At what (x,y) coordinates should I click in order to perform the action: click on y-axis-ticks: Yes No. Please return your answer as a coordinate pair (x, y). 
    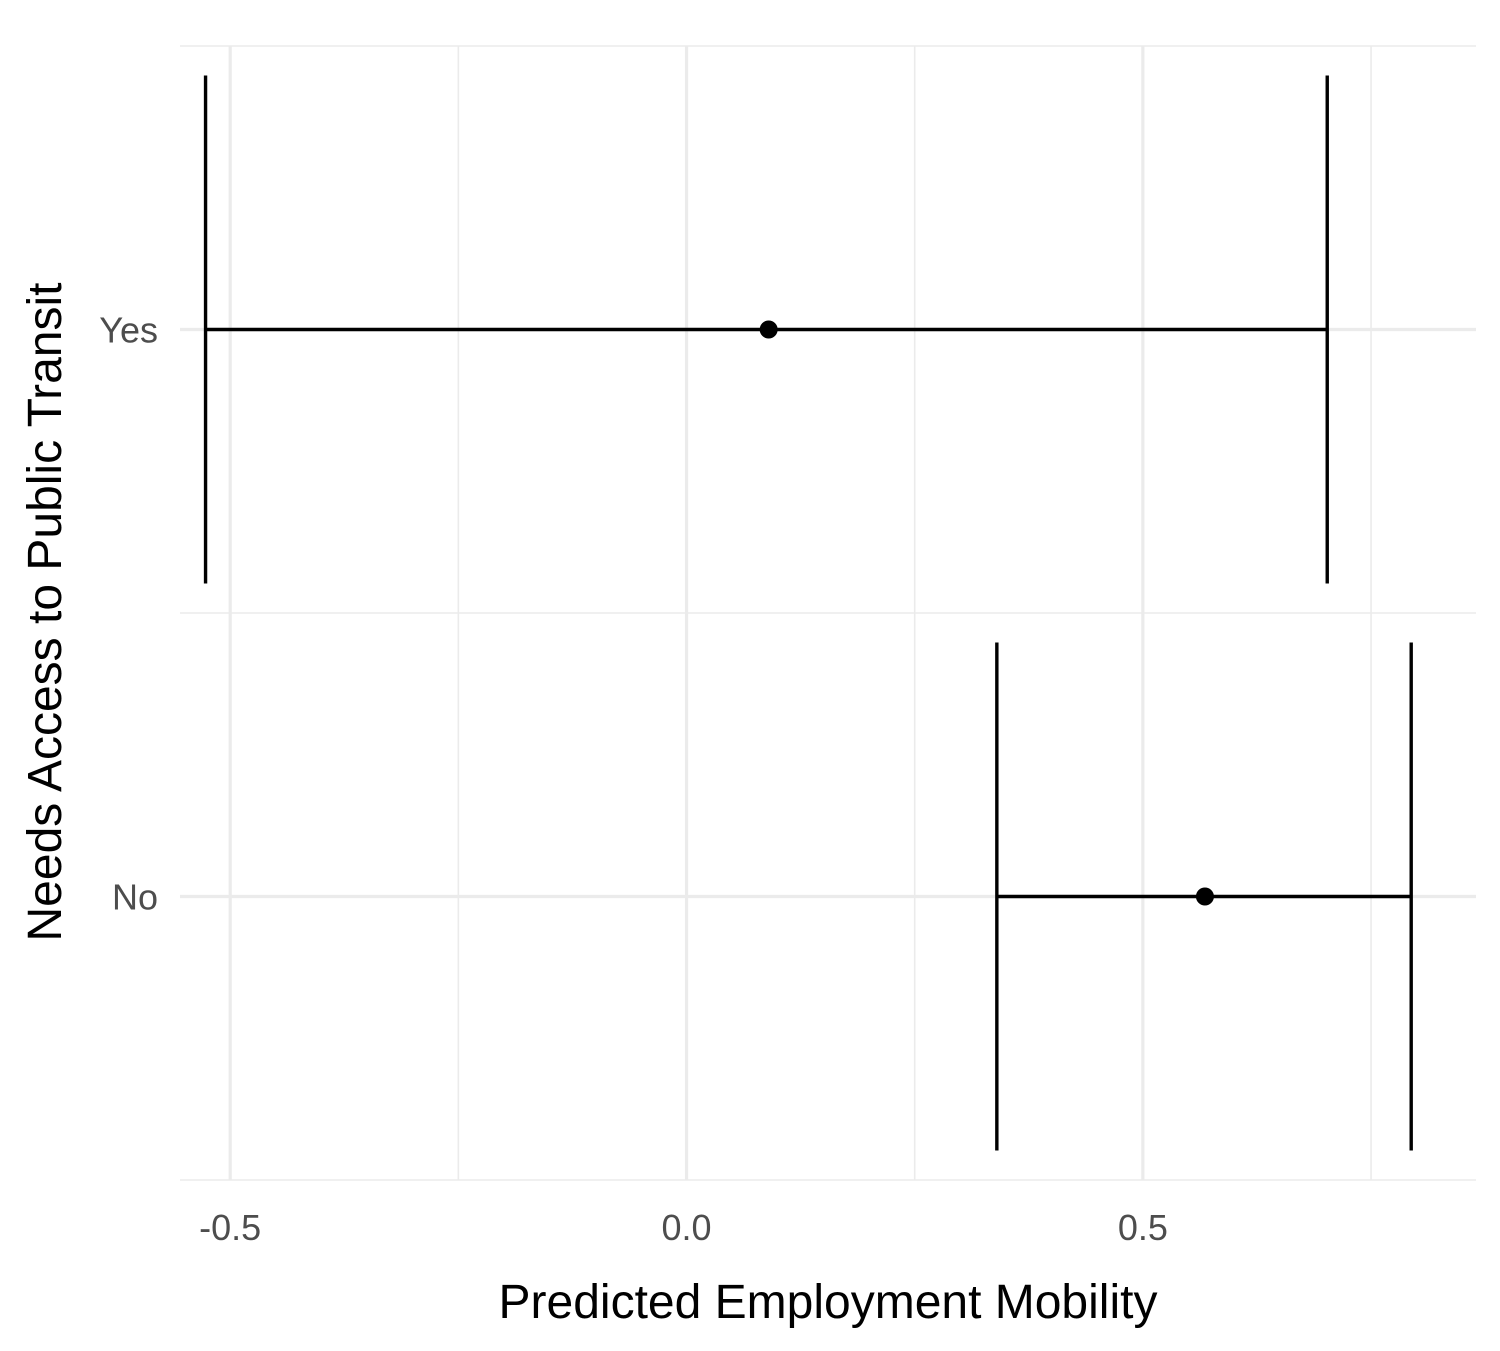
    Looking at the image, I should click on (128, 614).